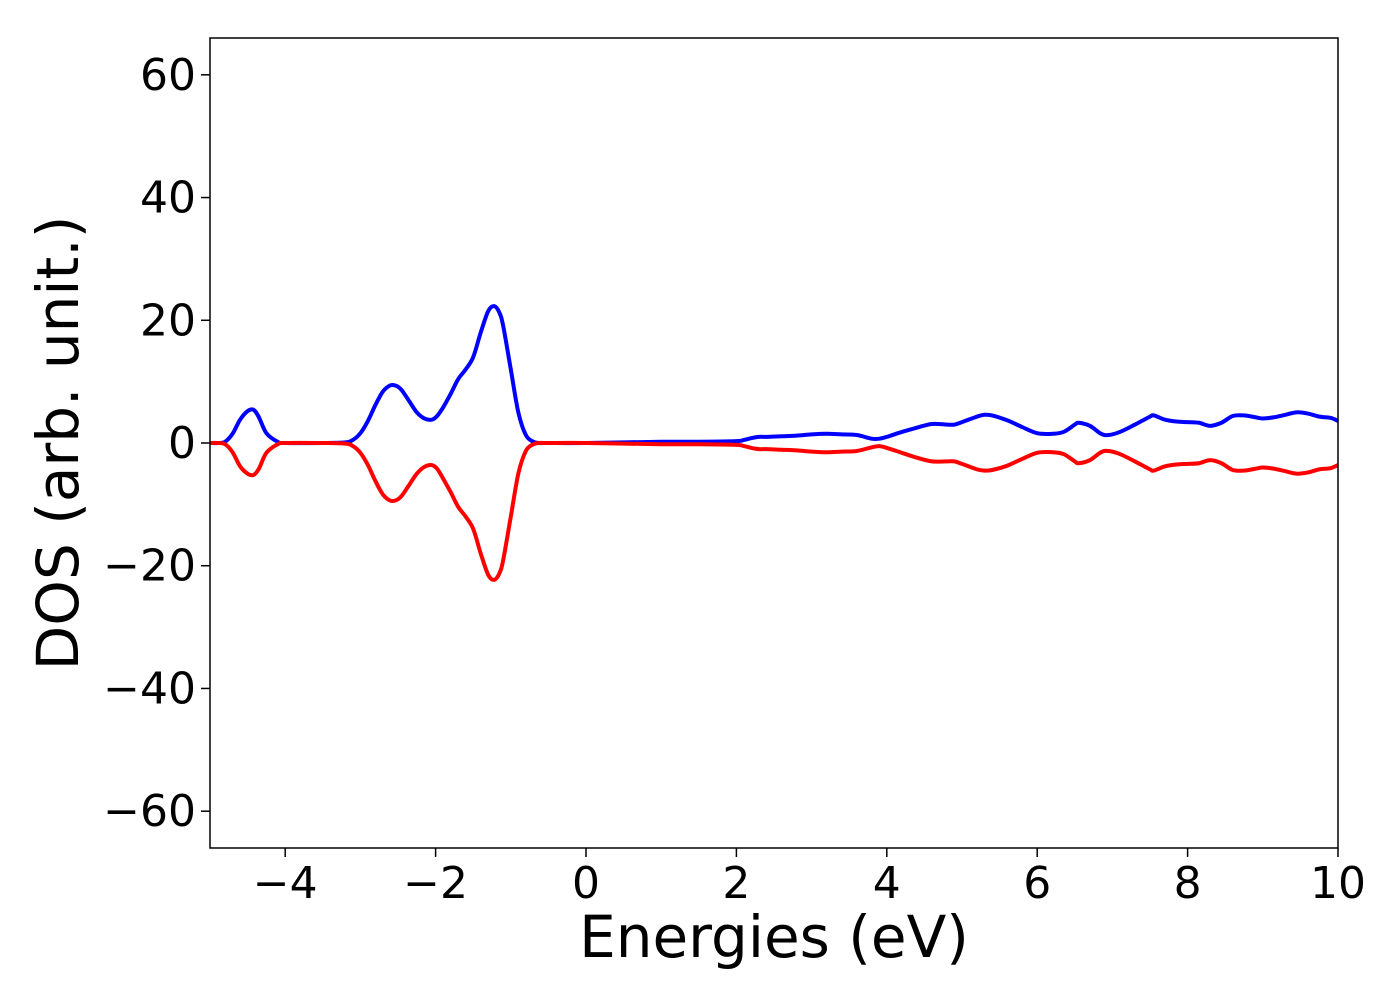  Describe the element at coordinates (168, 198) in the screenshot. I see `y-tick-label: 40` at that location.